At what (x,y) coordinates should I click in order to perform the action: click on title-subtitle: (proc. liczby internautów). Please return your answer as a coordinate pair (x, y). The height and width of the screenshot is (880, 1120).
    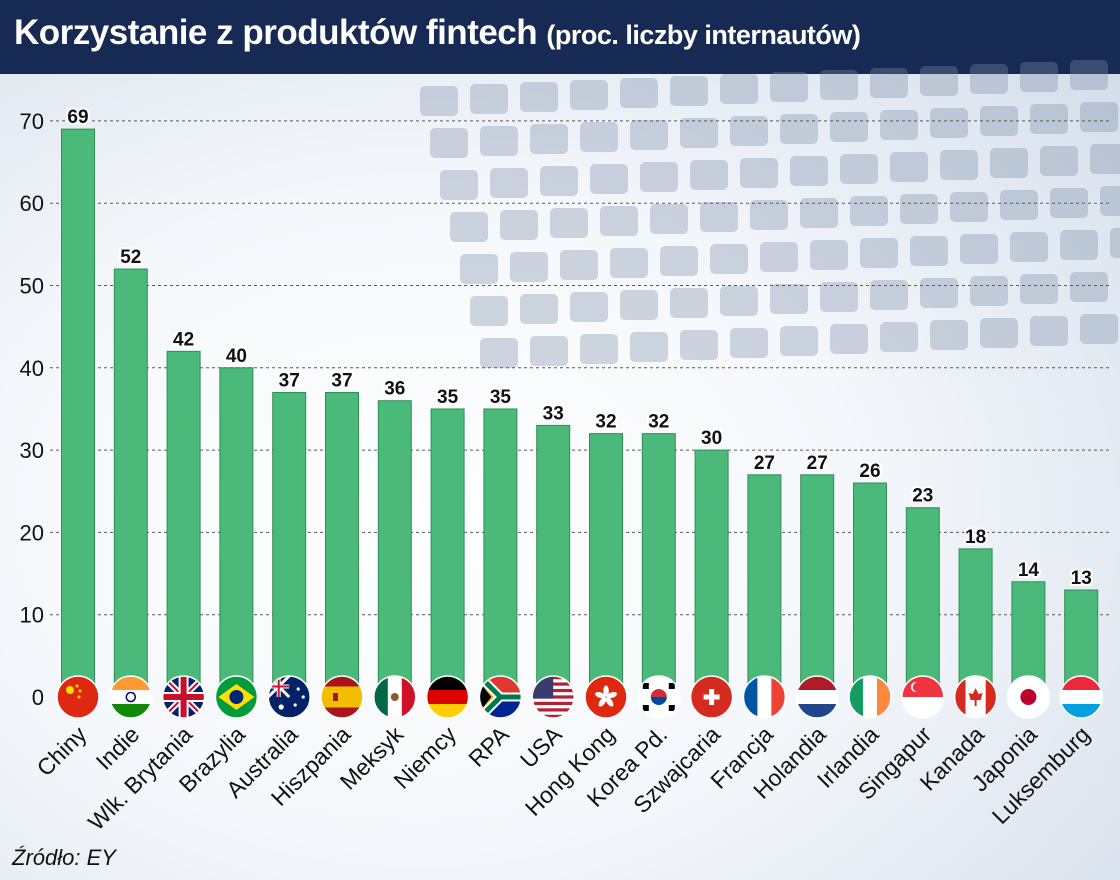
    Looking at the image, I should click on (703, 35).